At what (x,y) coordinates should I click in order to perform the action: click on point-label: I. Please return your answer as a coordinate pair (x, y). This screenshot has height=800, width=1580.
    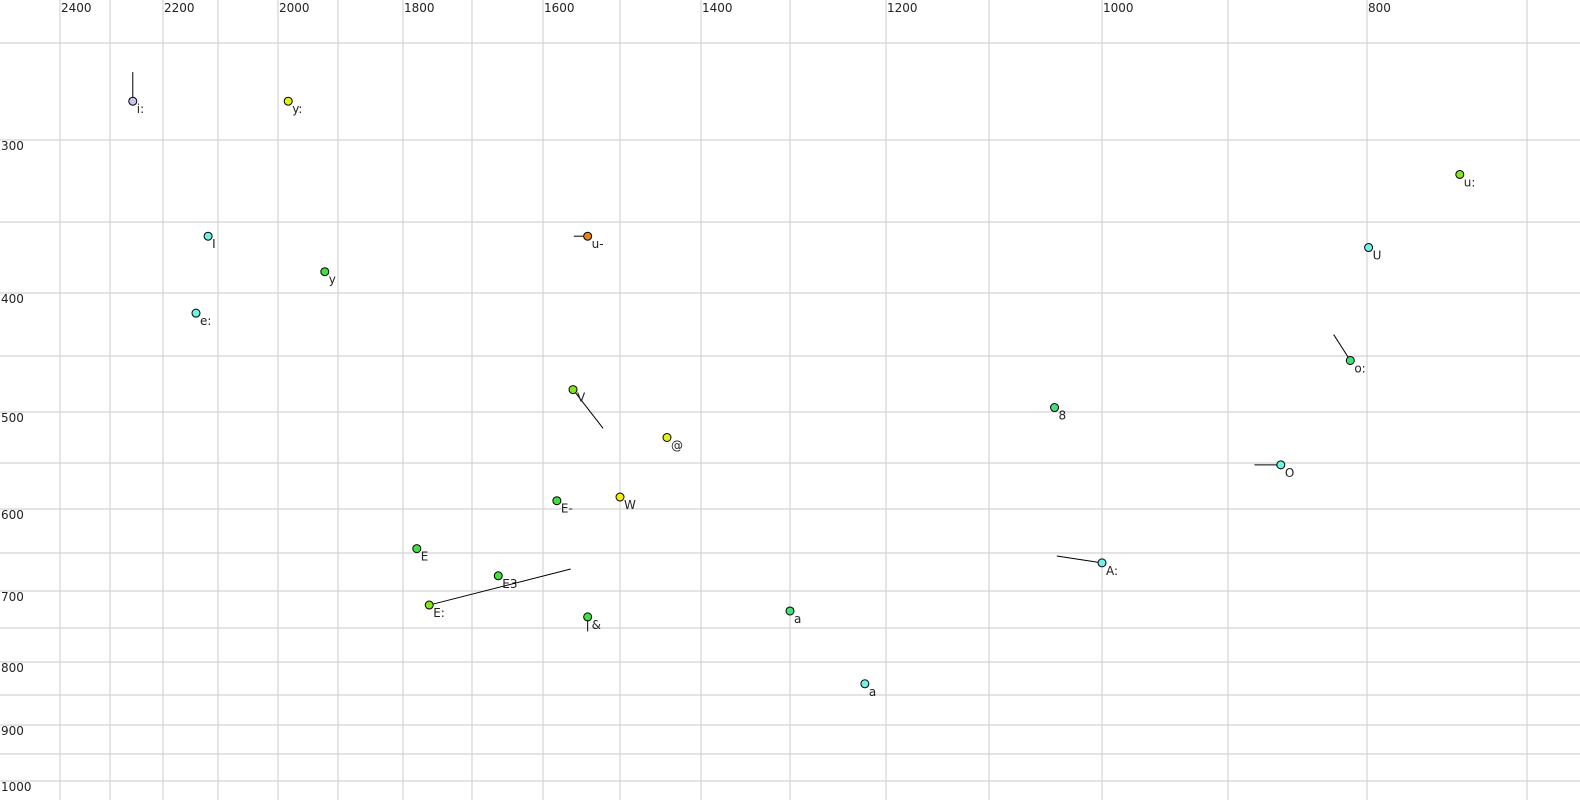
    Looking at the image, I should click on (214, 244).